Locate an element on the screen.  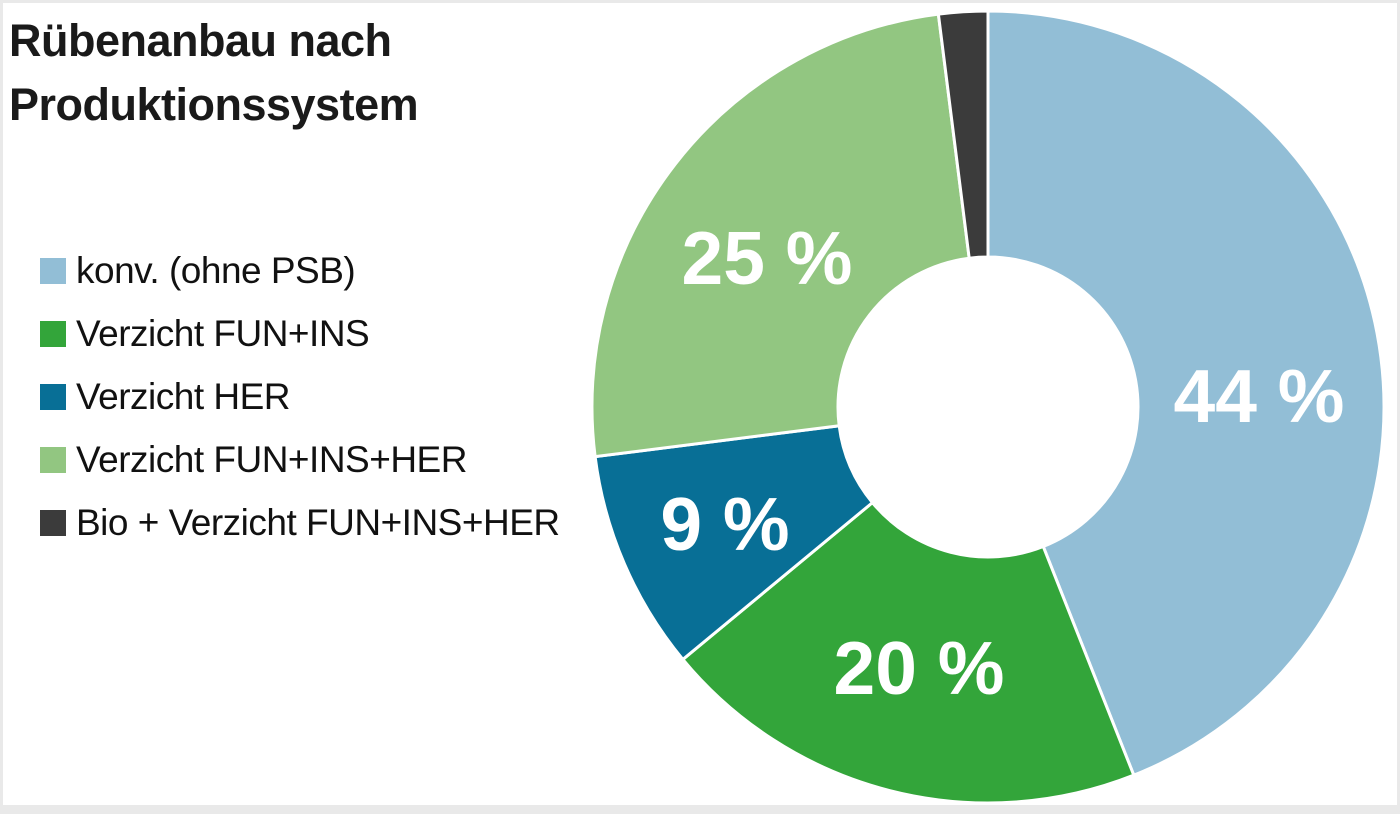
legend-item-fun-ins-her: Verzicht FUN+INS+HER is located at coordinates (300, 459).